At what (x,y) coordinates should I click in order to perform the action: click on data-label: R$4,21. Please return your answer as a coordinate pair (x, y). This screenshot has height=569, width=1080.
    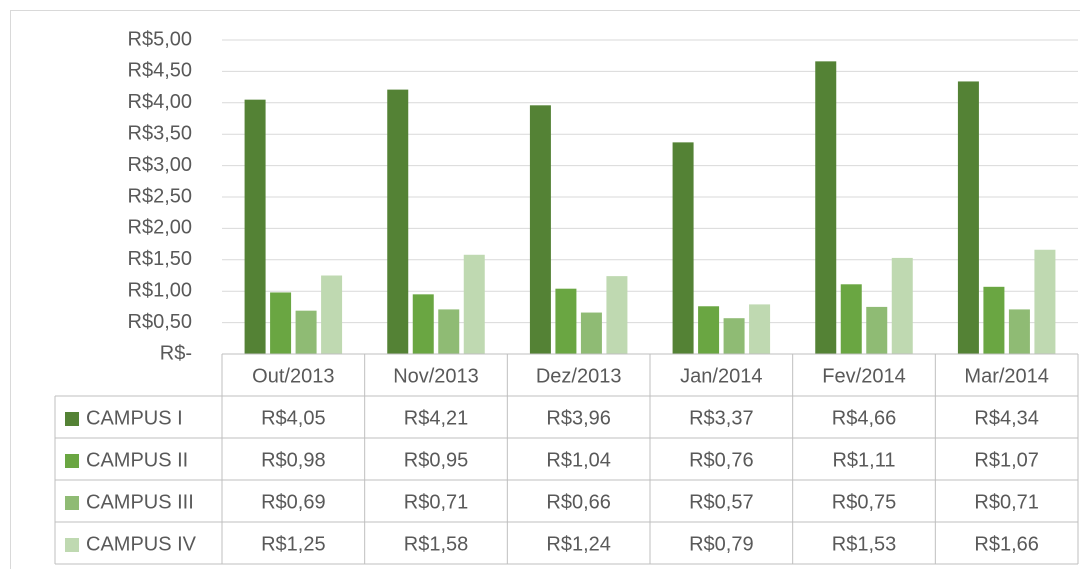
    Looking at the image, I should click on (436, 418).